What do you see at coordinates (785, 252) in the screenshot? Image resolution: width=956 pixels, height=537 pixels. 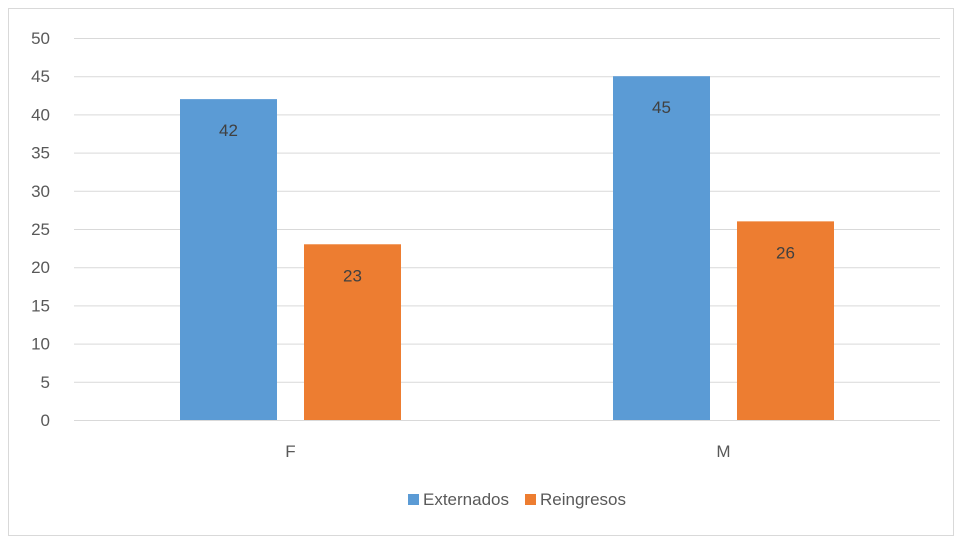 I see `data-label: 26` at bounding box center [785, 252].